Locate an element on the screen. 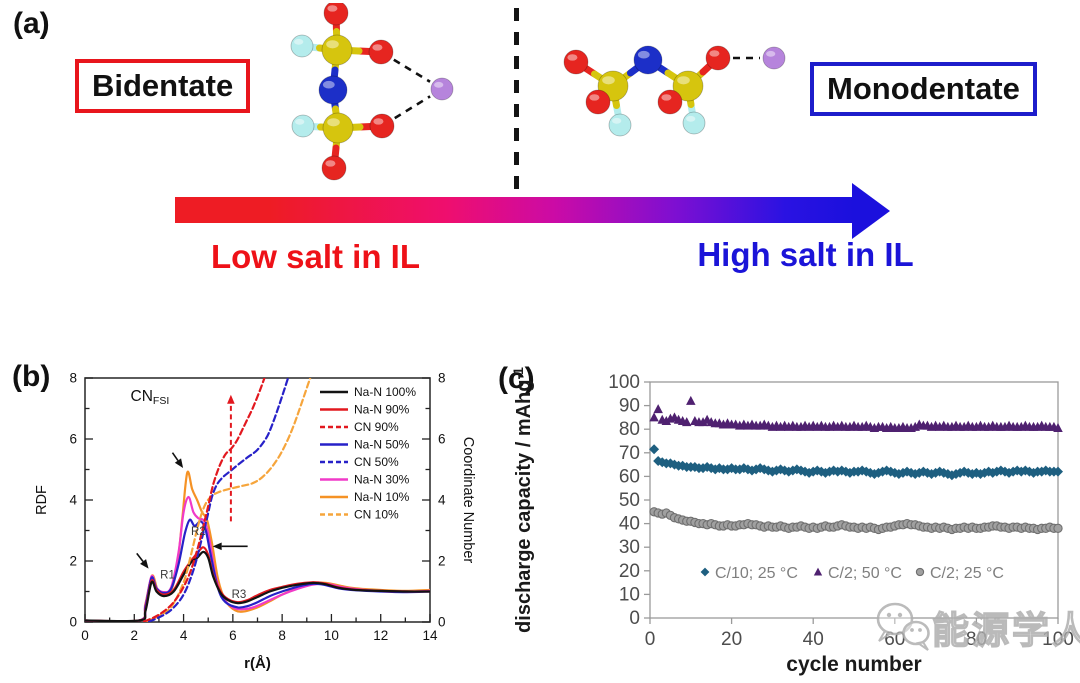  legend: C/10; 25 °C C/2; 50 °C C/2; 25 °C is located at coordinates (852, 573).